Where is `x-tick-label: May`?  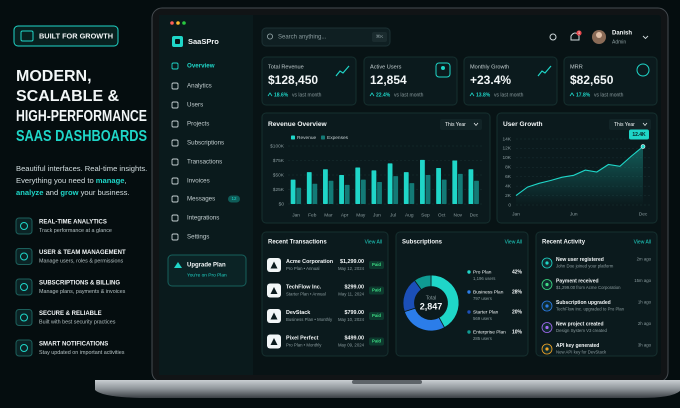
x-tick-label: May is located at coordinates (361, 215).